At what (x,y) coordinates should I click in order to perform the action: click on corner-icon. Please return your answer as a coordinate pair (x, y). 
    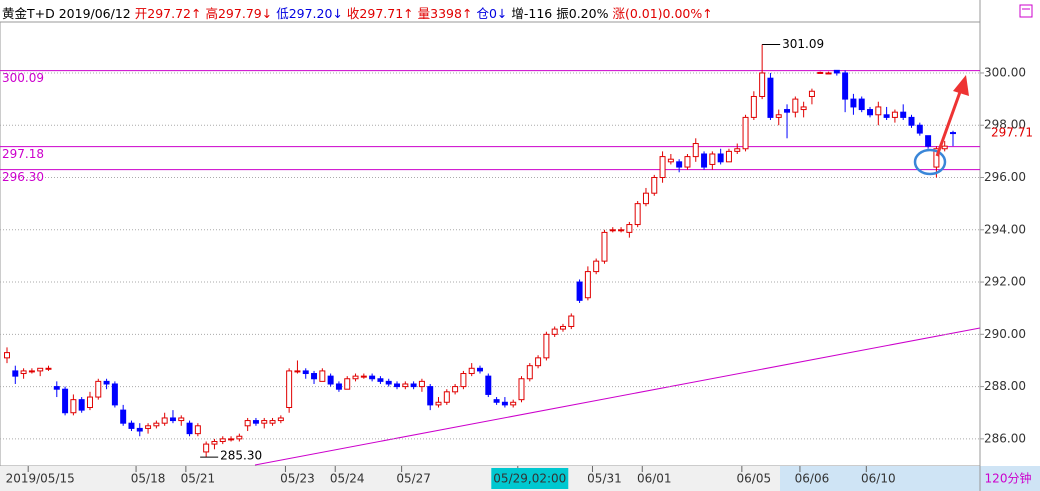
    Looking at the image, I should click on (1026, 11).